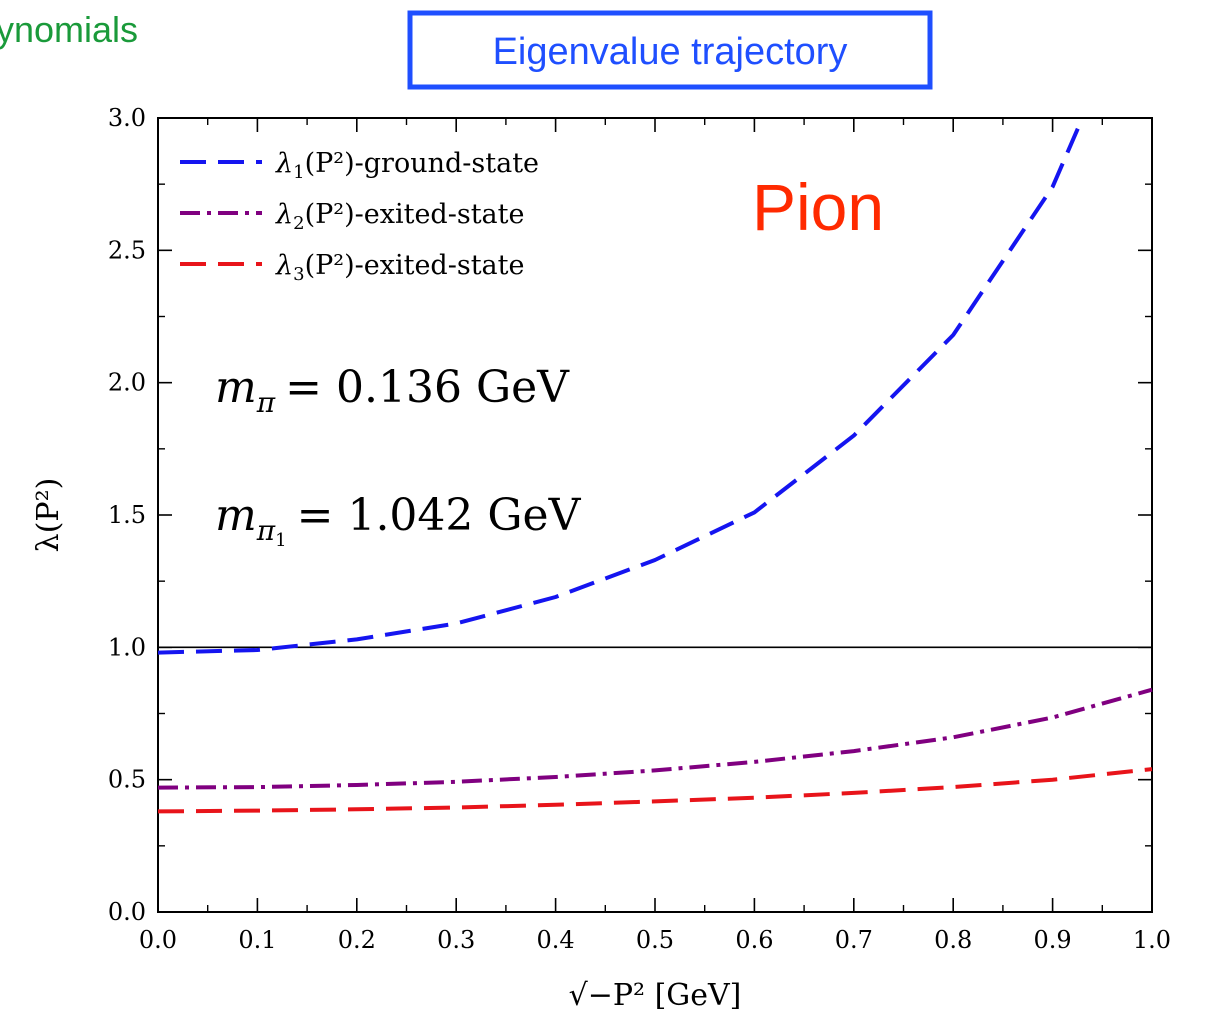  I want to click on title-box, so click(670, 50).